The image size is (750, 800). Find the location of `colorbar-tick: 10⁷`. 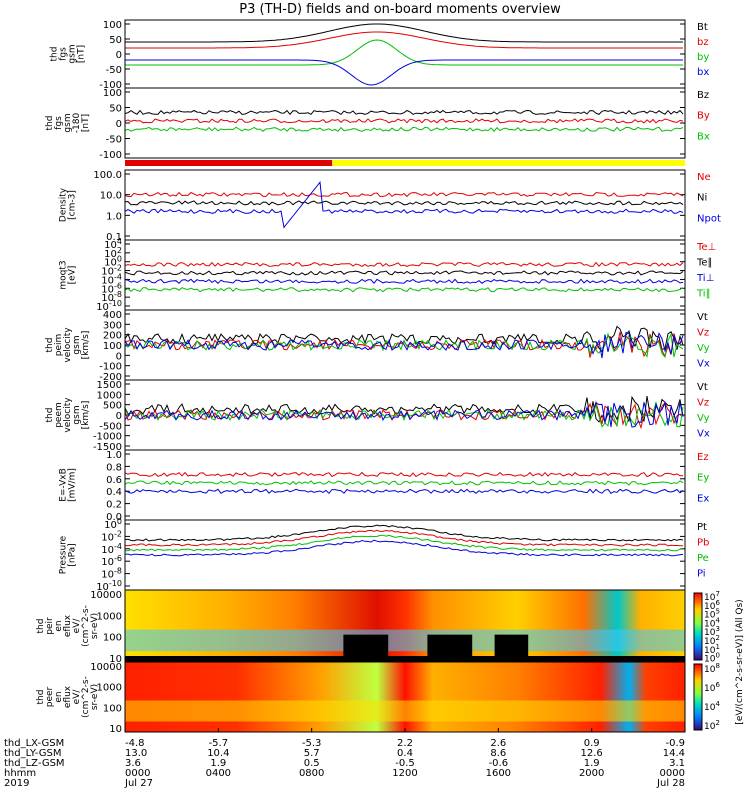

colorbar-tick: 10⁷ is located at coordinates (712, 596).